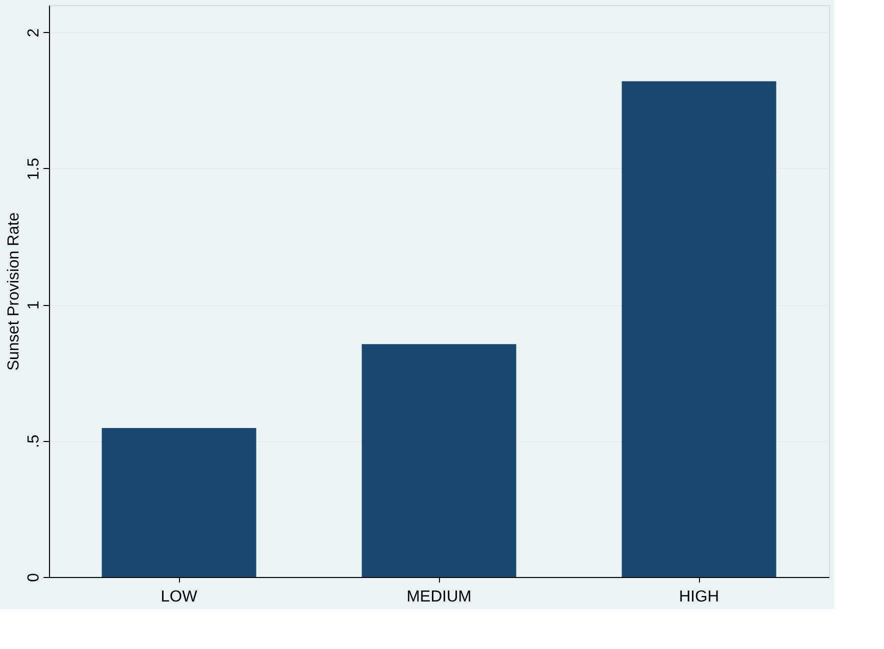 Image resolution: width=884 pixels, height=649 pixels. What do you see at coordinates (14, 291) in the screenshot?
I see `y-axis-title: Sunset Provision Rate` at bounding box center [14, 291].